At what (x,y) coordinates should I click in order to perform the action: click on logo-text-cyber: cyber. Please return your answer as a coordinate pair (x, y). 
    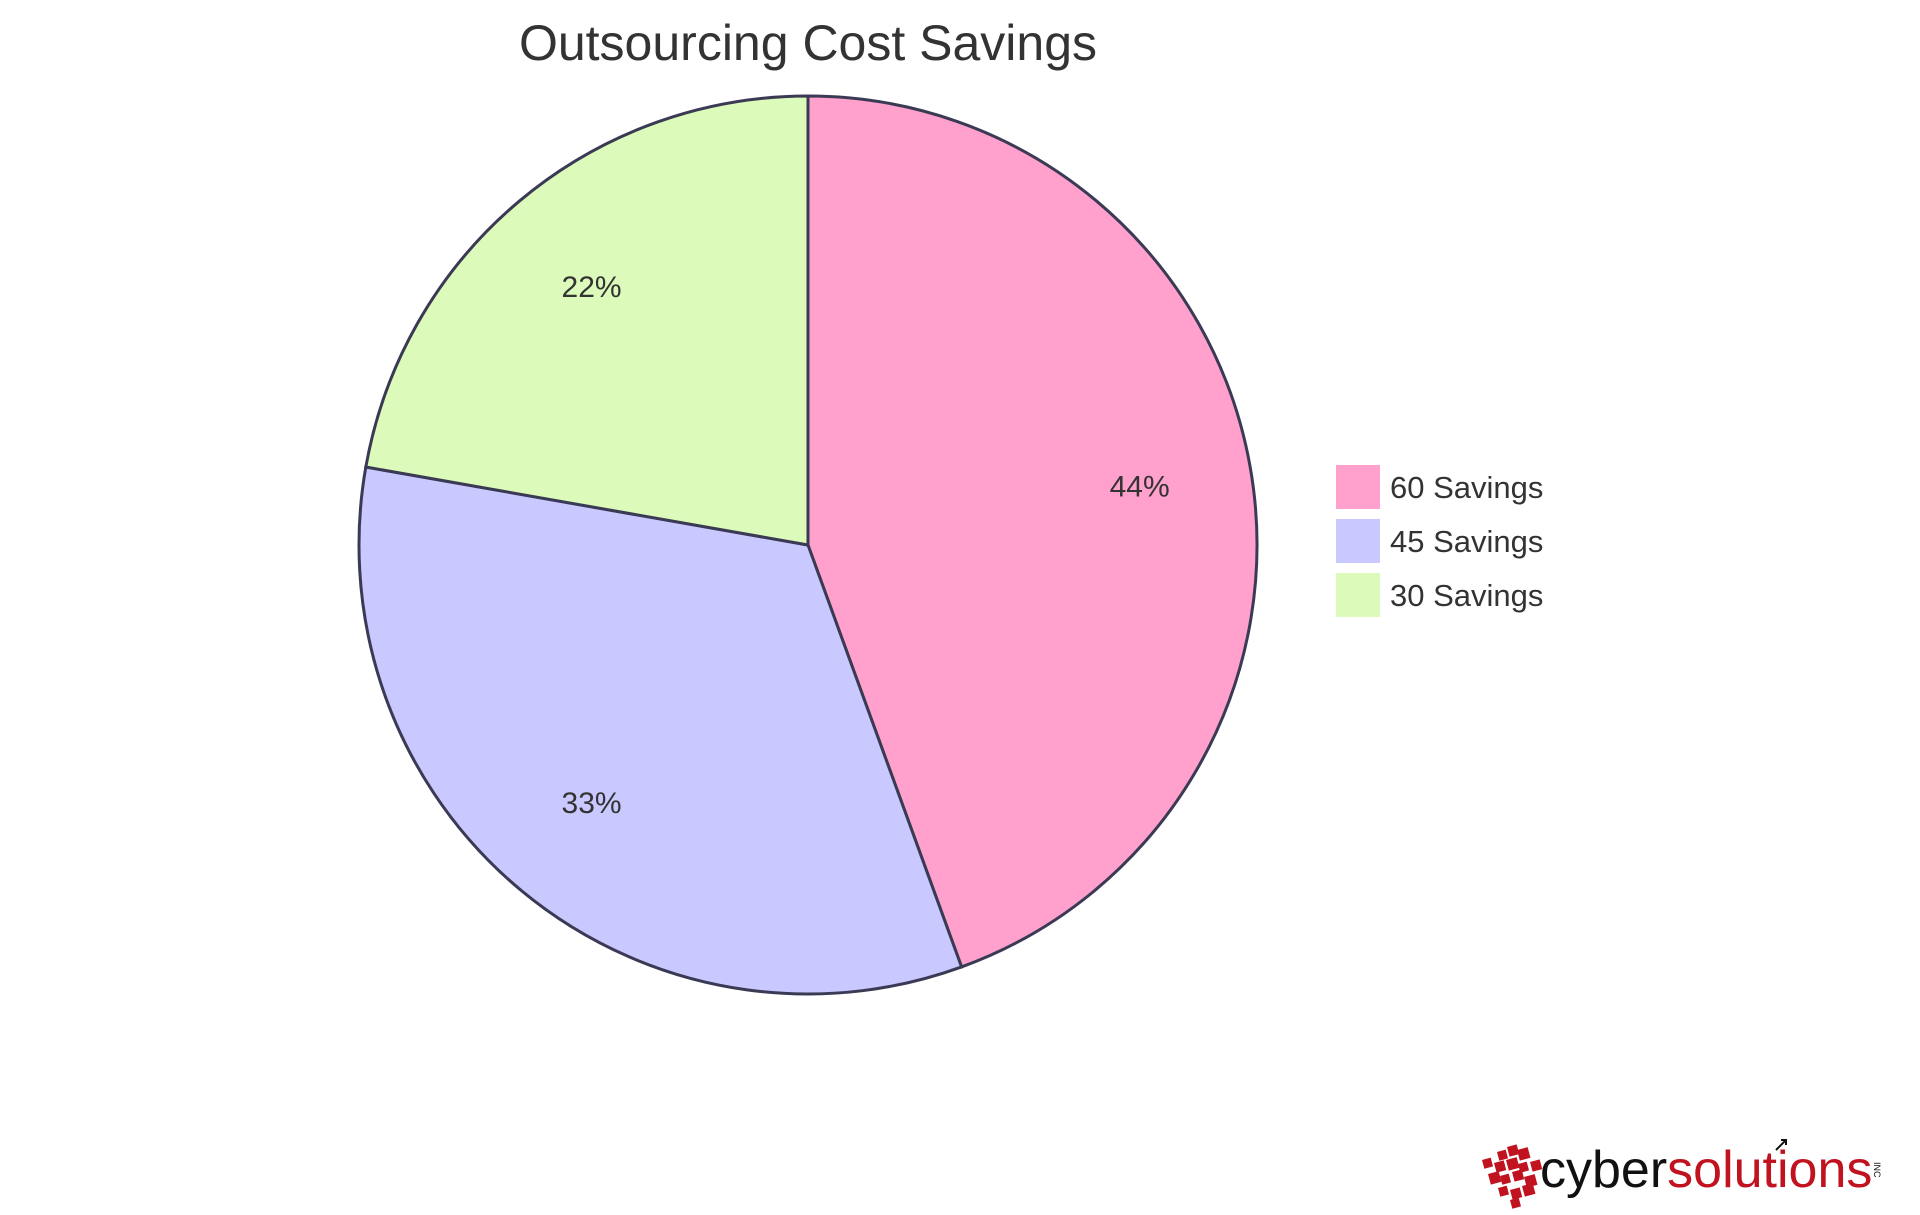
    Looking at the image, I should click on (1603, 1170).